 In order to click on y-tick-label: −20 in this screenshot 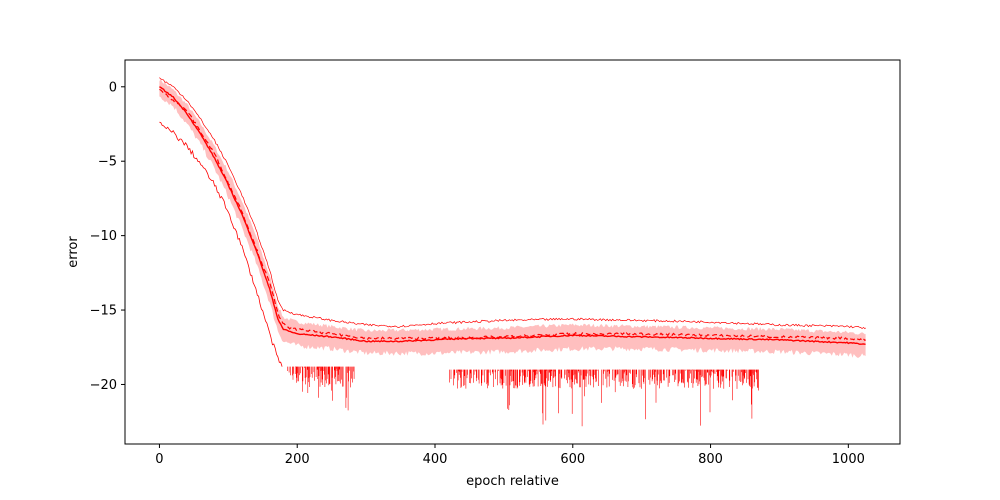, I will do `click(103, 385)`.